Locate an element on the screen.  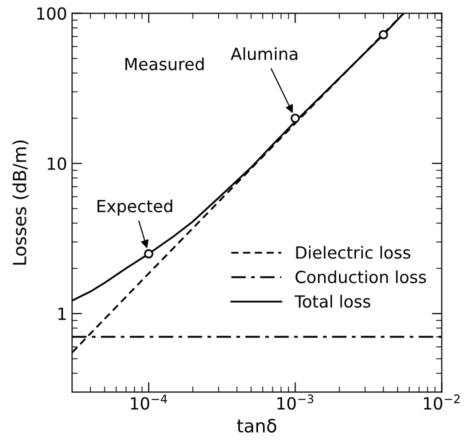
y-tick-label: 10 is located at coordinates (57, 163).